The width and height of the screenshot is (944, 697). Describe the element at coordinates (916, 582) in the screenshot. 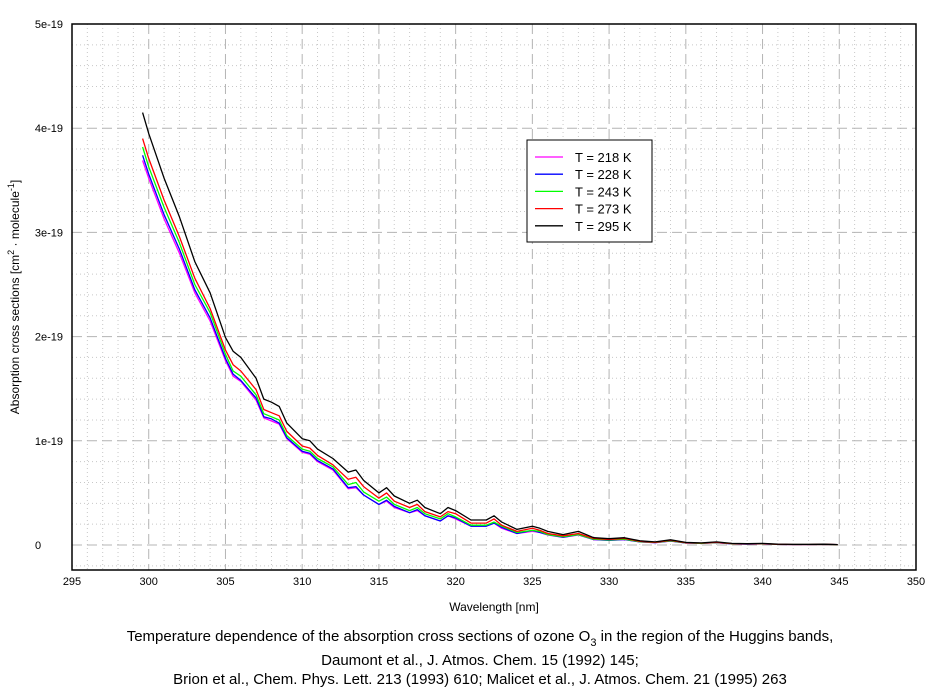

I see `x-tick-label: 350` at that location.